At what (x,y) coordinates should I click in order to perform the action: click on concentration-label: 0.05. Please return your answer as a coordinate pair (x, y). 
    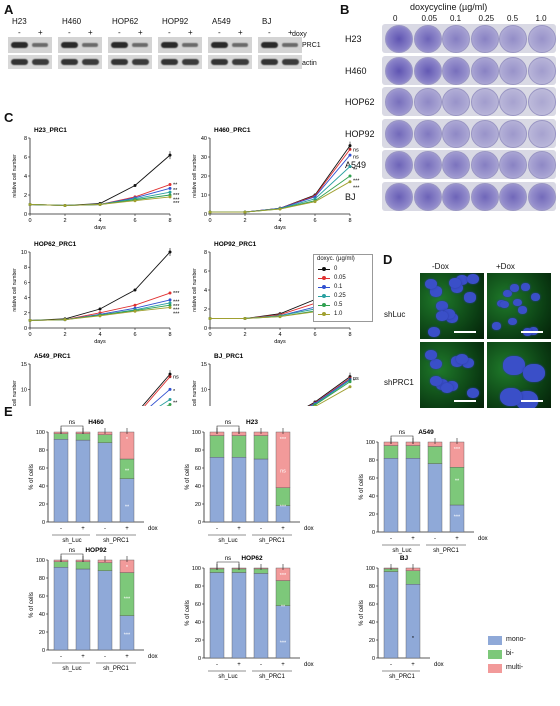
    Looking at the image, I should click on (429, 18).